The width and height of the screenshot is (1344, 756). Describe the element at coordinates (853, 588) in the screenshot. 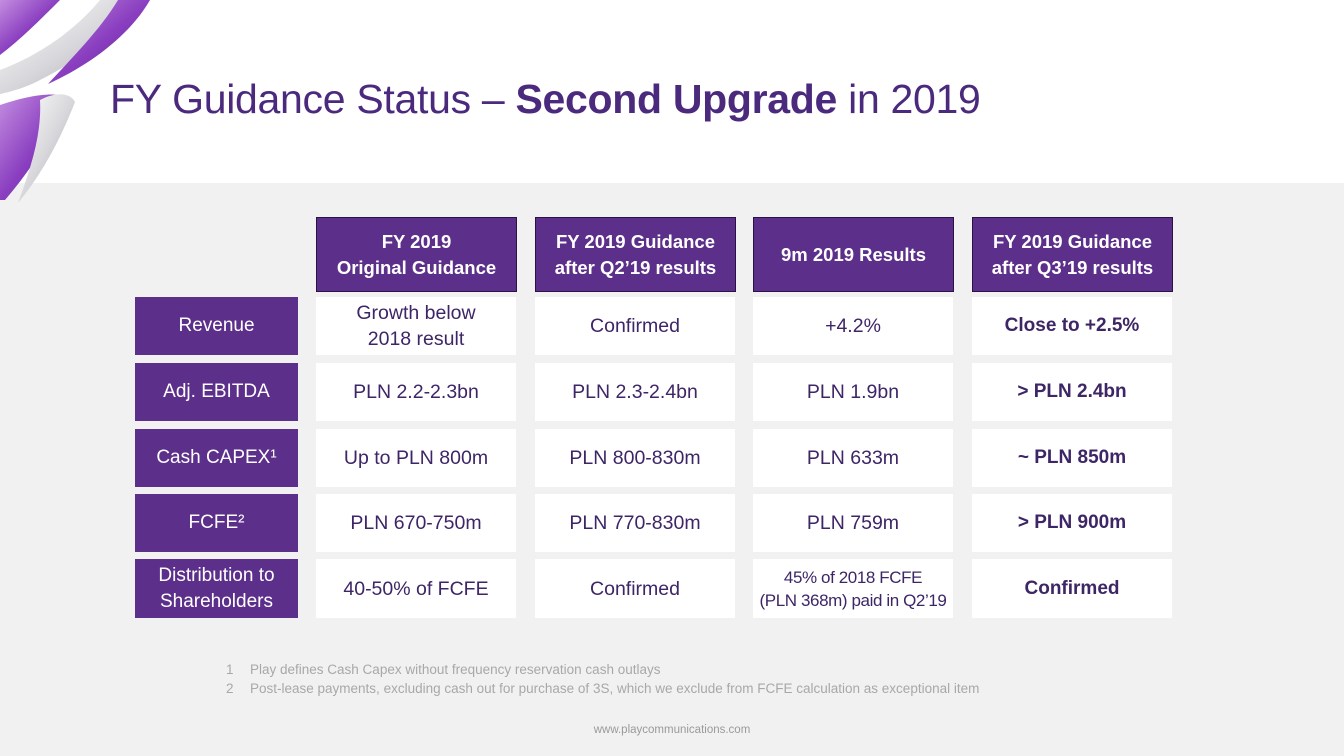

I see `table-cell: 45% of 2018 FCFE (PLN 368m) paid in Q2’19` at that location.